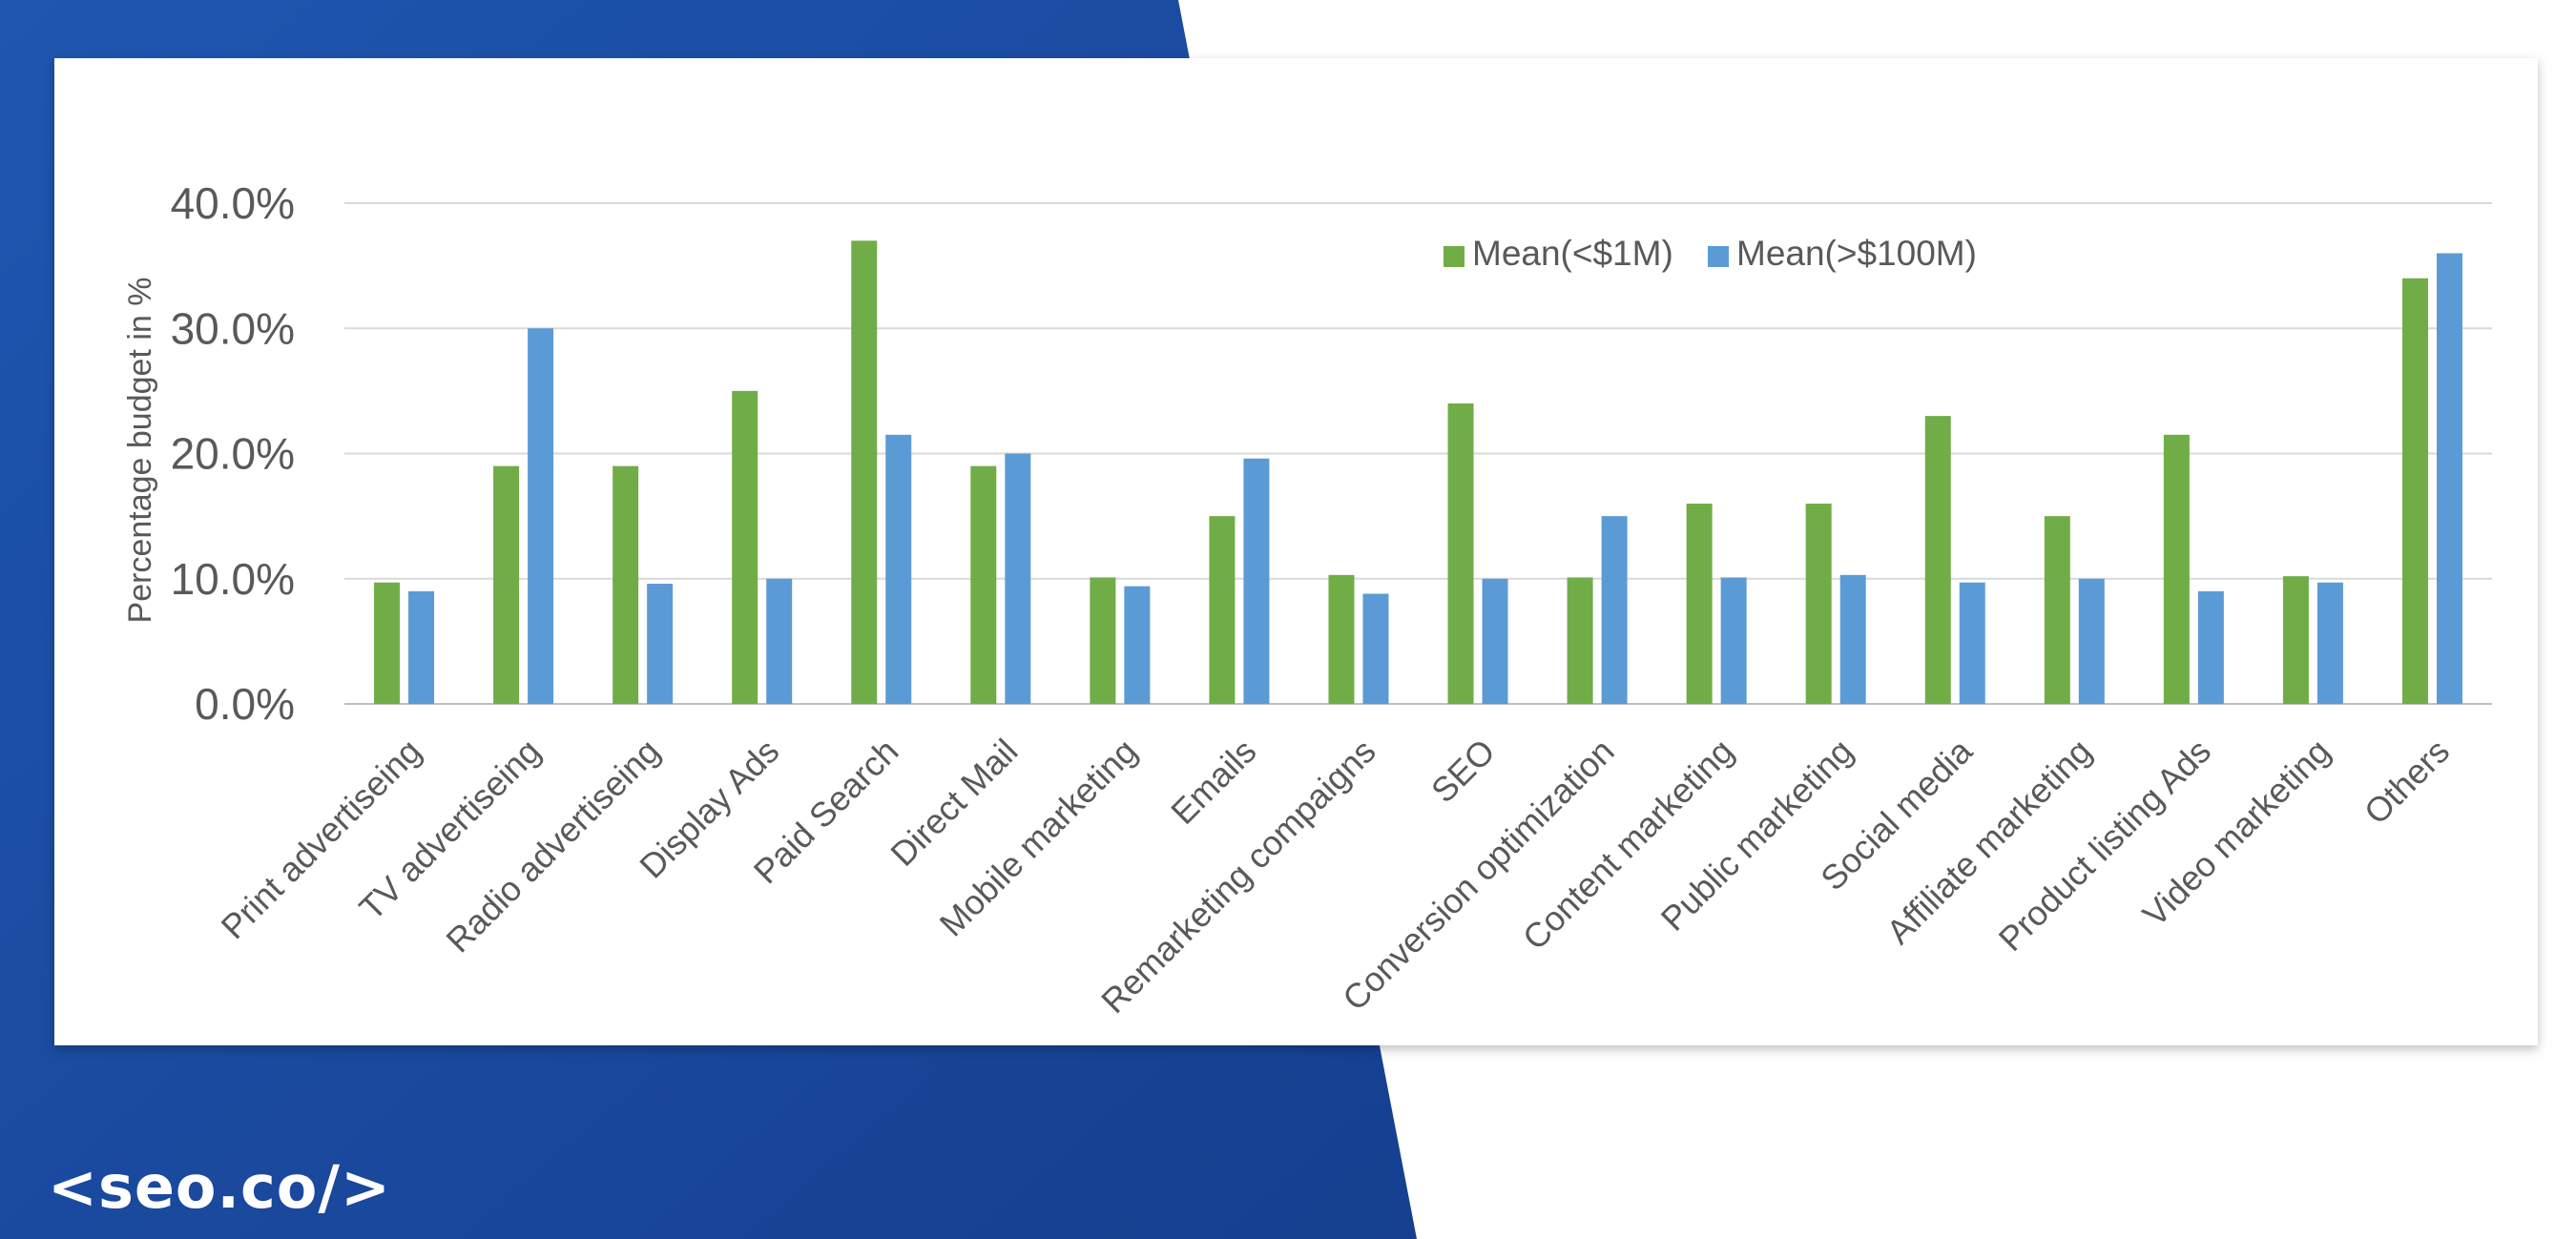 This screenshot has width=2576, height=1239. Describe the element at coordinates (245, 704) in the screenshot. I see `y-tick-label: 0.0%` at that location.